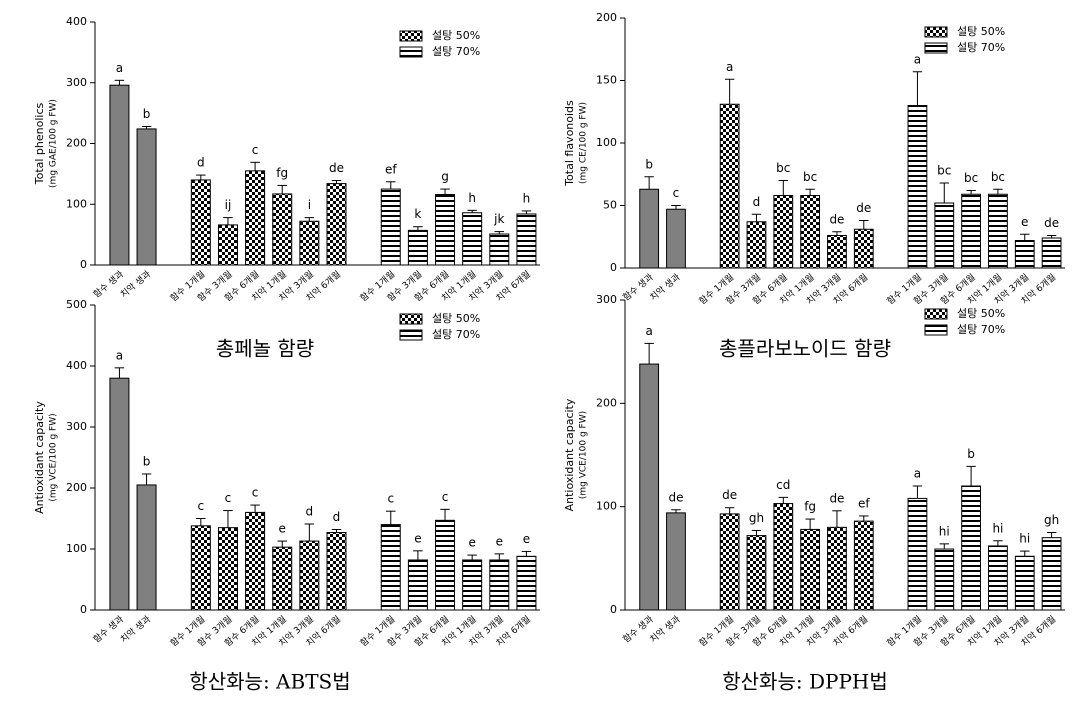 The image size is (1091, 707). Describe the element at coordinates (805, 682) in the screenshot. I see `caption: 항산화능: DPPH법` at that location.